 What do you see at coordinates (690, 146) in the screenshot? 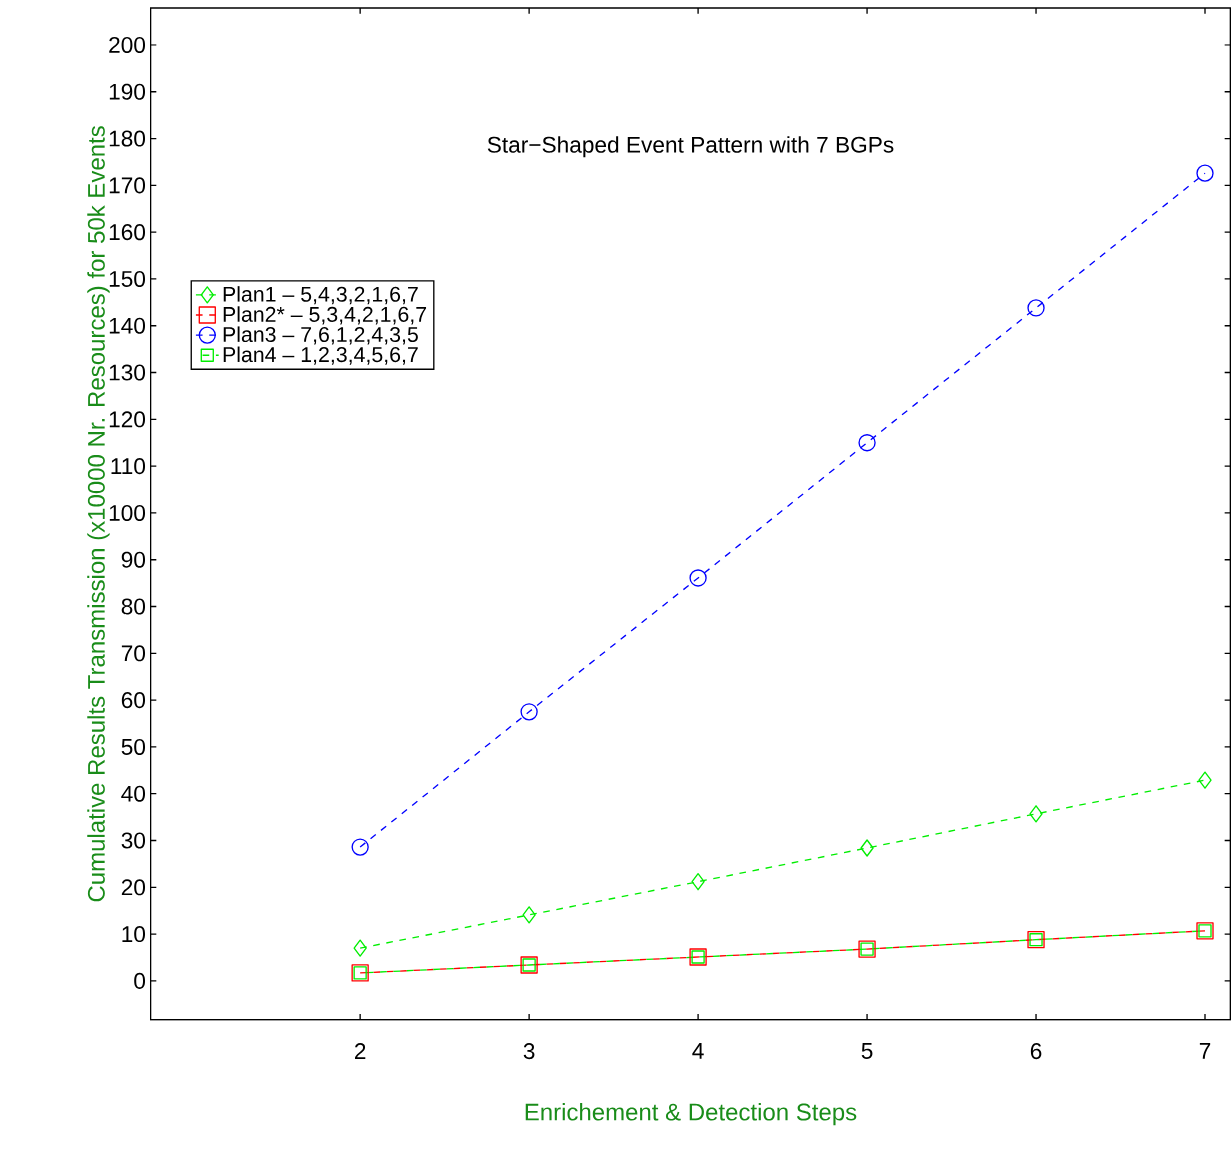
I see `text: Star−Shaped Event Pattern with 7 BGPs` at bounding box center [690, 146].